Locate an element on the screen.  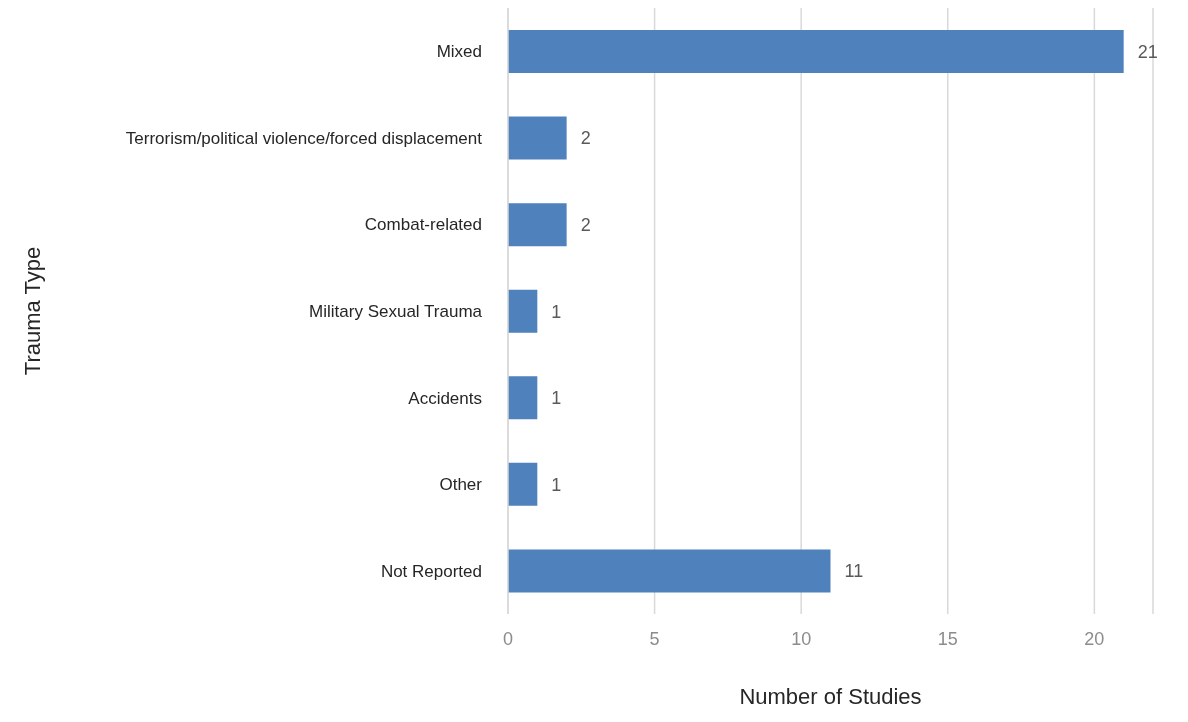
data-label: 21 is located at coordinates (1147, 51).